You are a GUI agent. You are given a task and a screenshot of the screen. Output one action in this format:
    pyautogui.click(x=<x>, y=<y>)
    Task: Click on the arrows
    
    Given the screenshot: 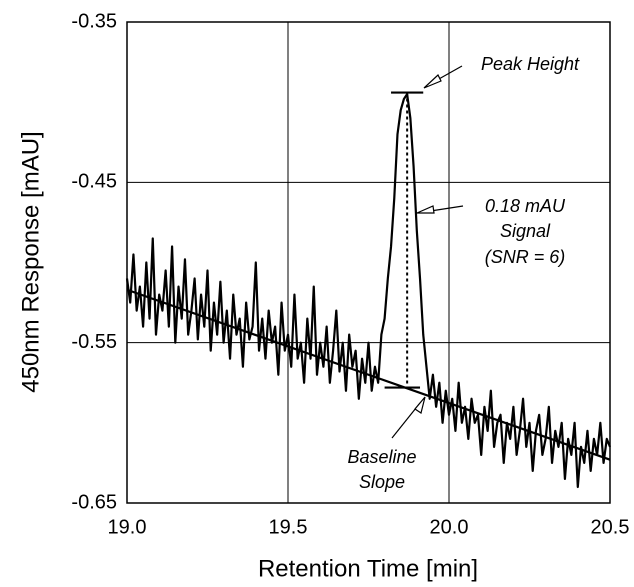 What is the action you would take?
    pyautogui.click(x=427, y=252)
    